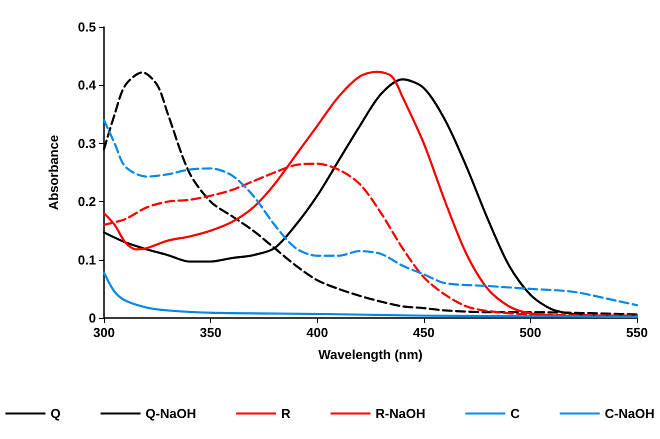 This screenshot has height=439, width=660. I want to click on y-tick-label: 0.2, so click(87, 202).